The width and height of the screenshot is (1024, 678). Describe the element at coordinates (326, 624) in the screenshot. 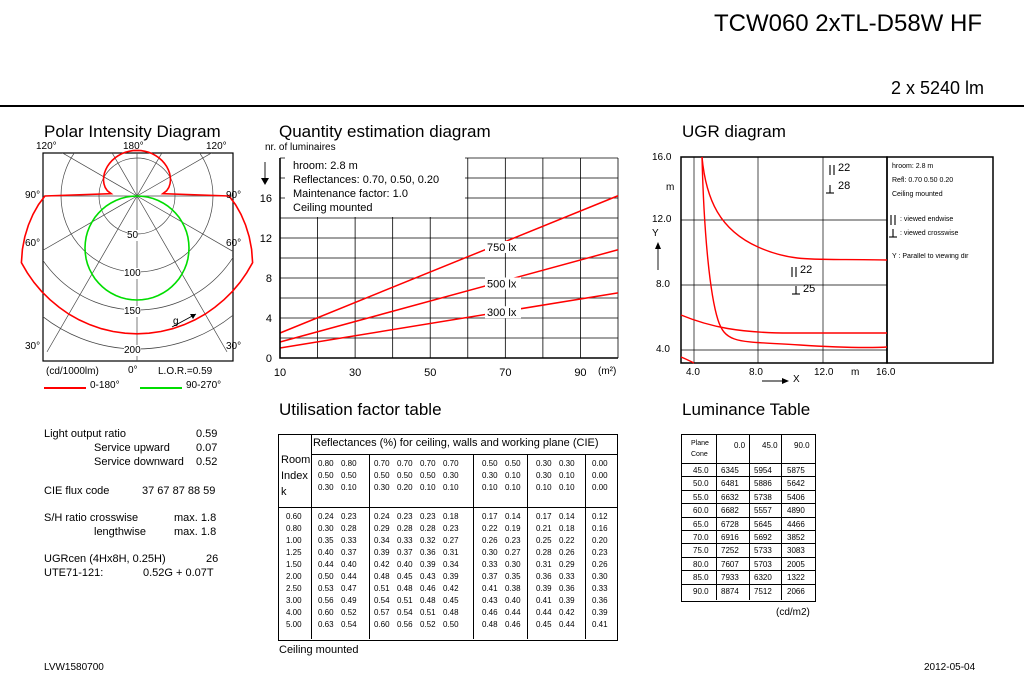

I see `utilisation-cell: 0.63` at that location.